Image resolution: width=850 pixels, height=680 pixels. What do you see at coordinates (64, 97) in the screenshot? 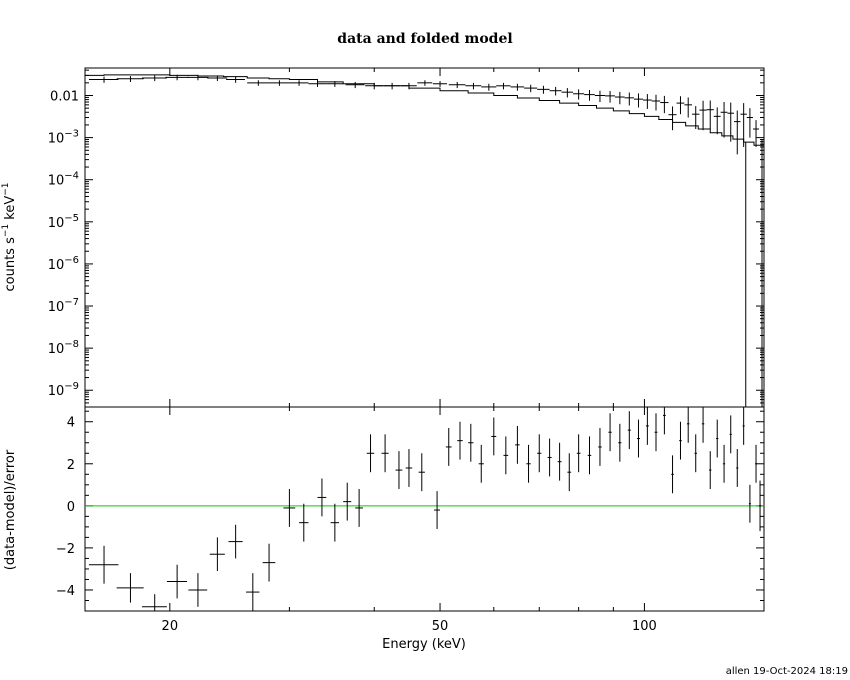
I see `y-tick-label: 0.01` at bounding box center [64, 97].